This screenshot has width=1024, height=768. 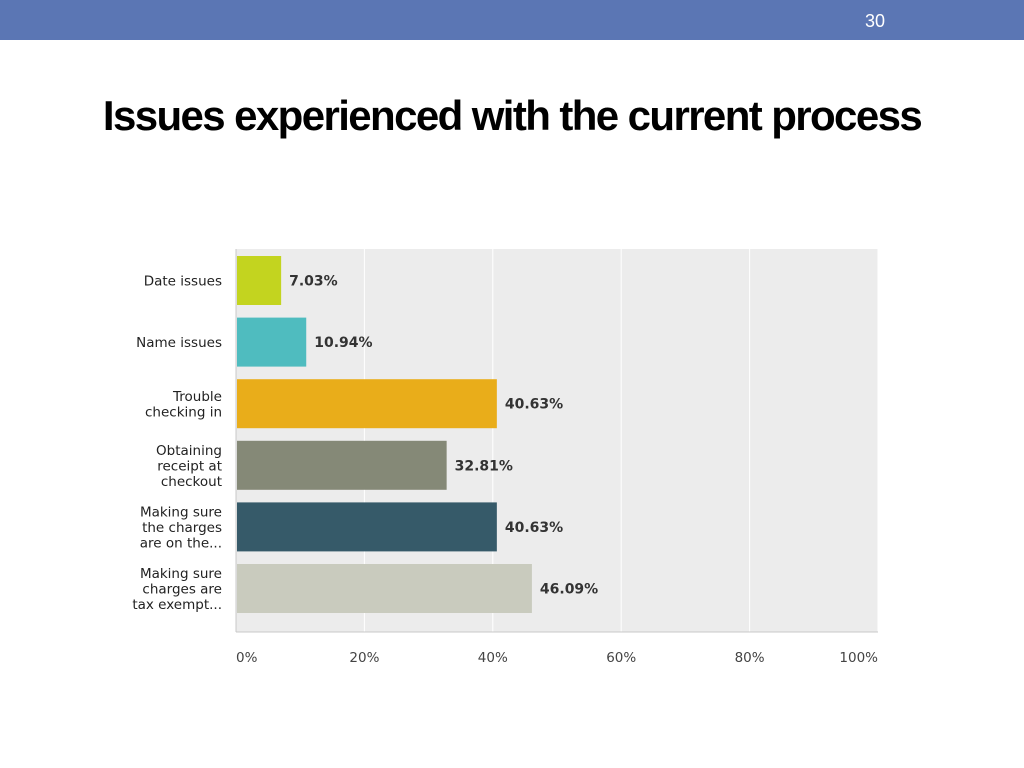 I want to click on category-label-line: receipt at, so click(x=189, y=466).